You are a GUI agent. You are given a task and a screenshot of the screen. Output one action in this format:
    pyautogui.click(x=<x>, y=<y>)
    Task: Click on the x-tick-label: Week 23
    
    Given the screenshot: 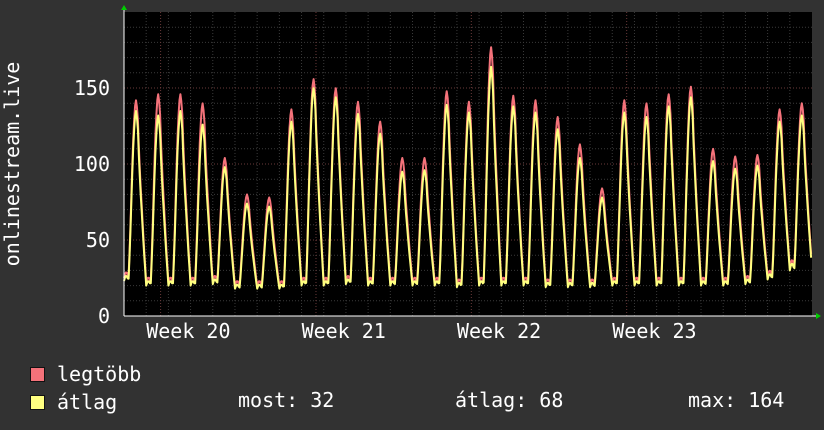 What is the action you would take?
    pyautogui.click(x=654, y=331)
    